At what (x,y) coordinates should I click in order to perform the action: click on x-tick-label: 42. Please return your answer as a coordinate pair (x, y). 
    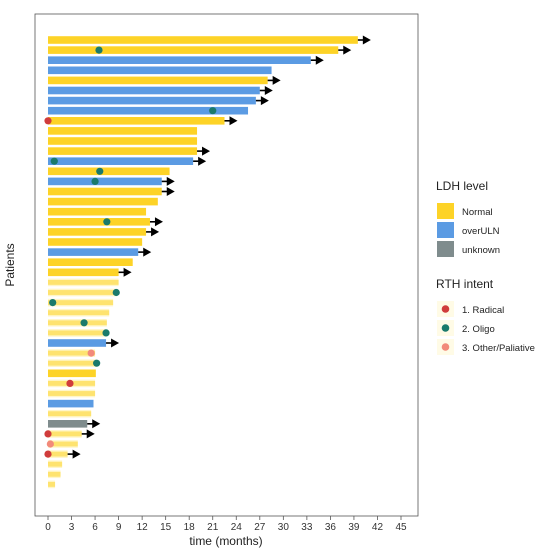
    Looking at the image, I should click on (378, 527).